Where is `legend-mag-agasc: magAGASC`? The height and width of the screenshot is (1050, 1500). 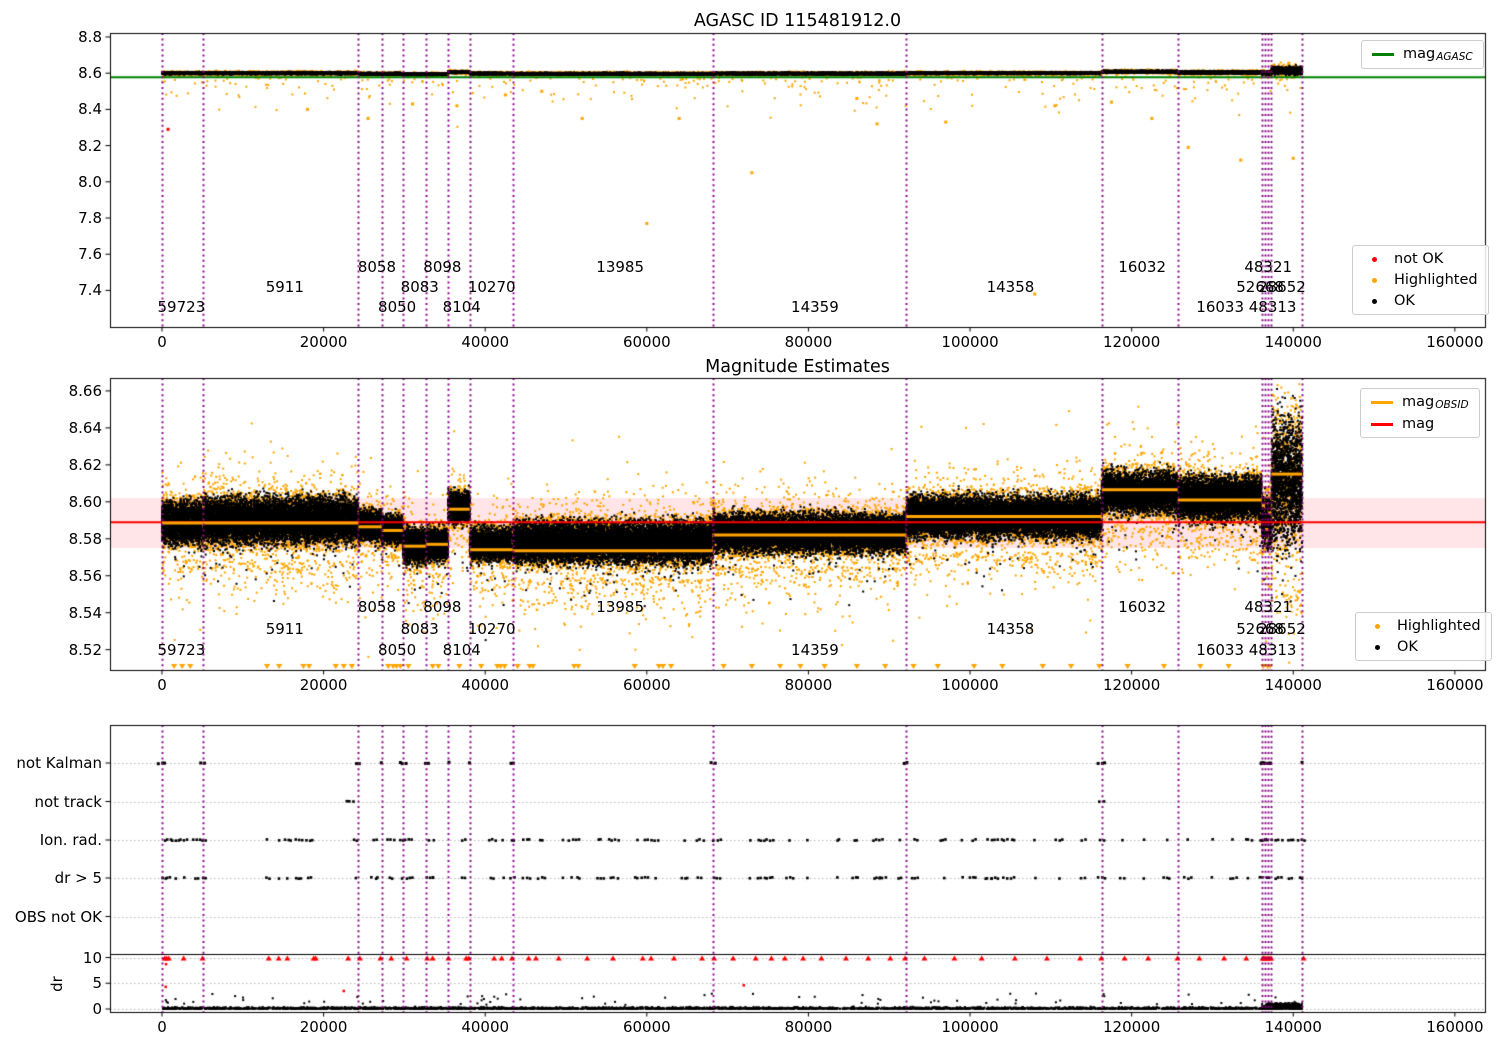 legend-mag-agasc: magAGASC is located at coordinates (1422, 54).